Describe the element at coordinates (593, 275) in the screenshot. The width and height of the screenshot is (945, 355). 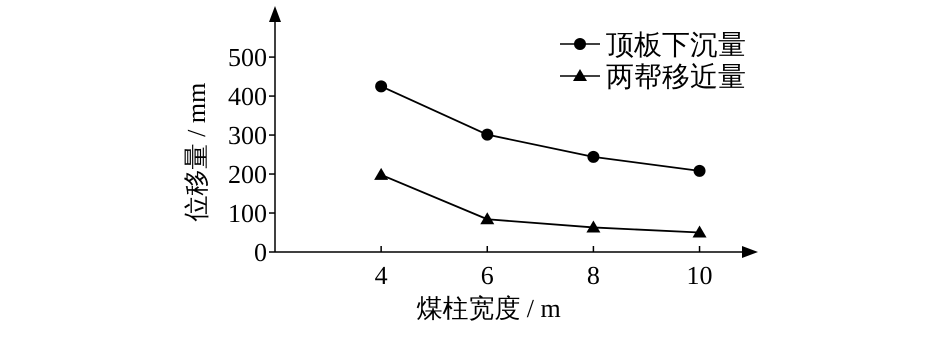
I see `x-tick-label: 8` at that location.